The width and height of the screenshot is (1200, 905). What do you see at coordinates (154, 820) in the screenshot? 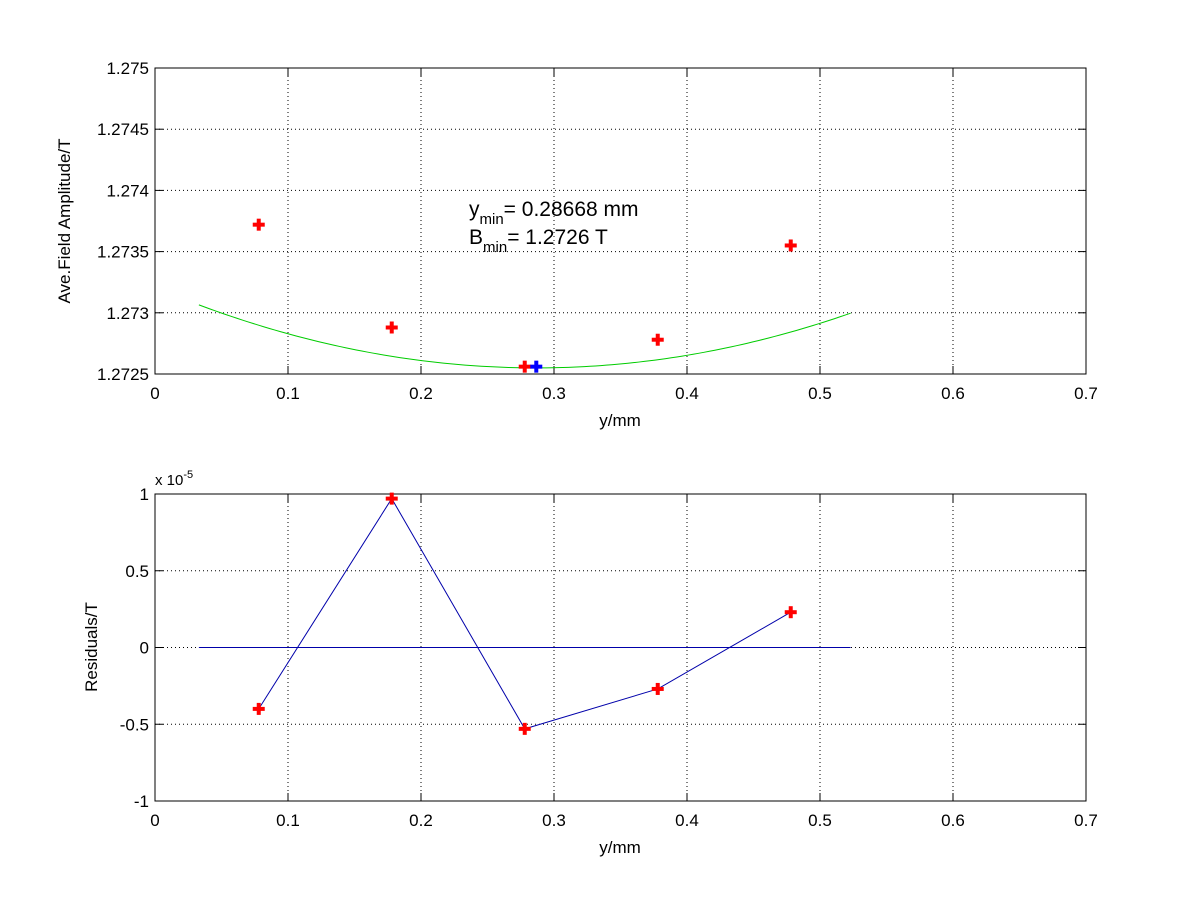
I see `residuals-x-tick-label: 0` at bounding box center [154, 820].